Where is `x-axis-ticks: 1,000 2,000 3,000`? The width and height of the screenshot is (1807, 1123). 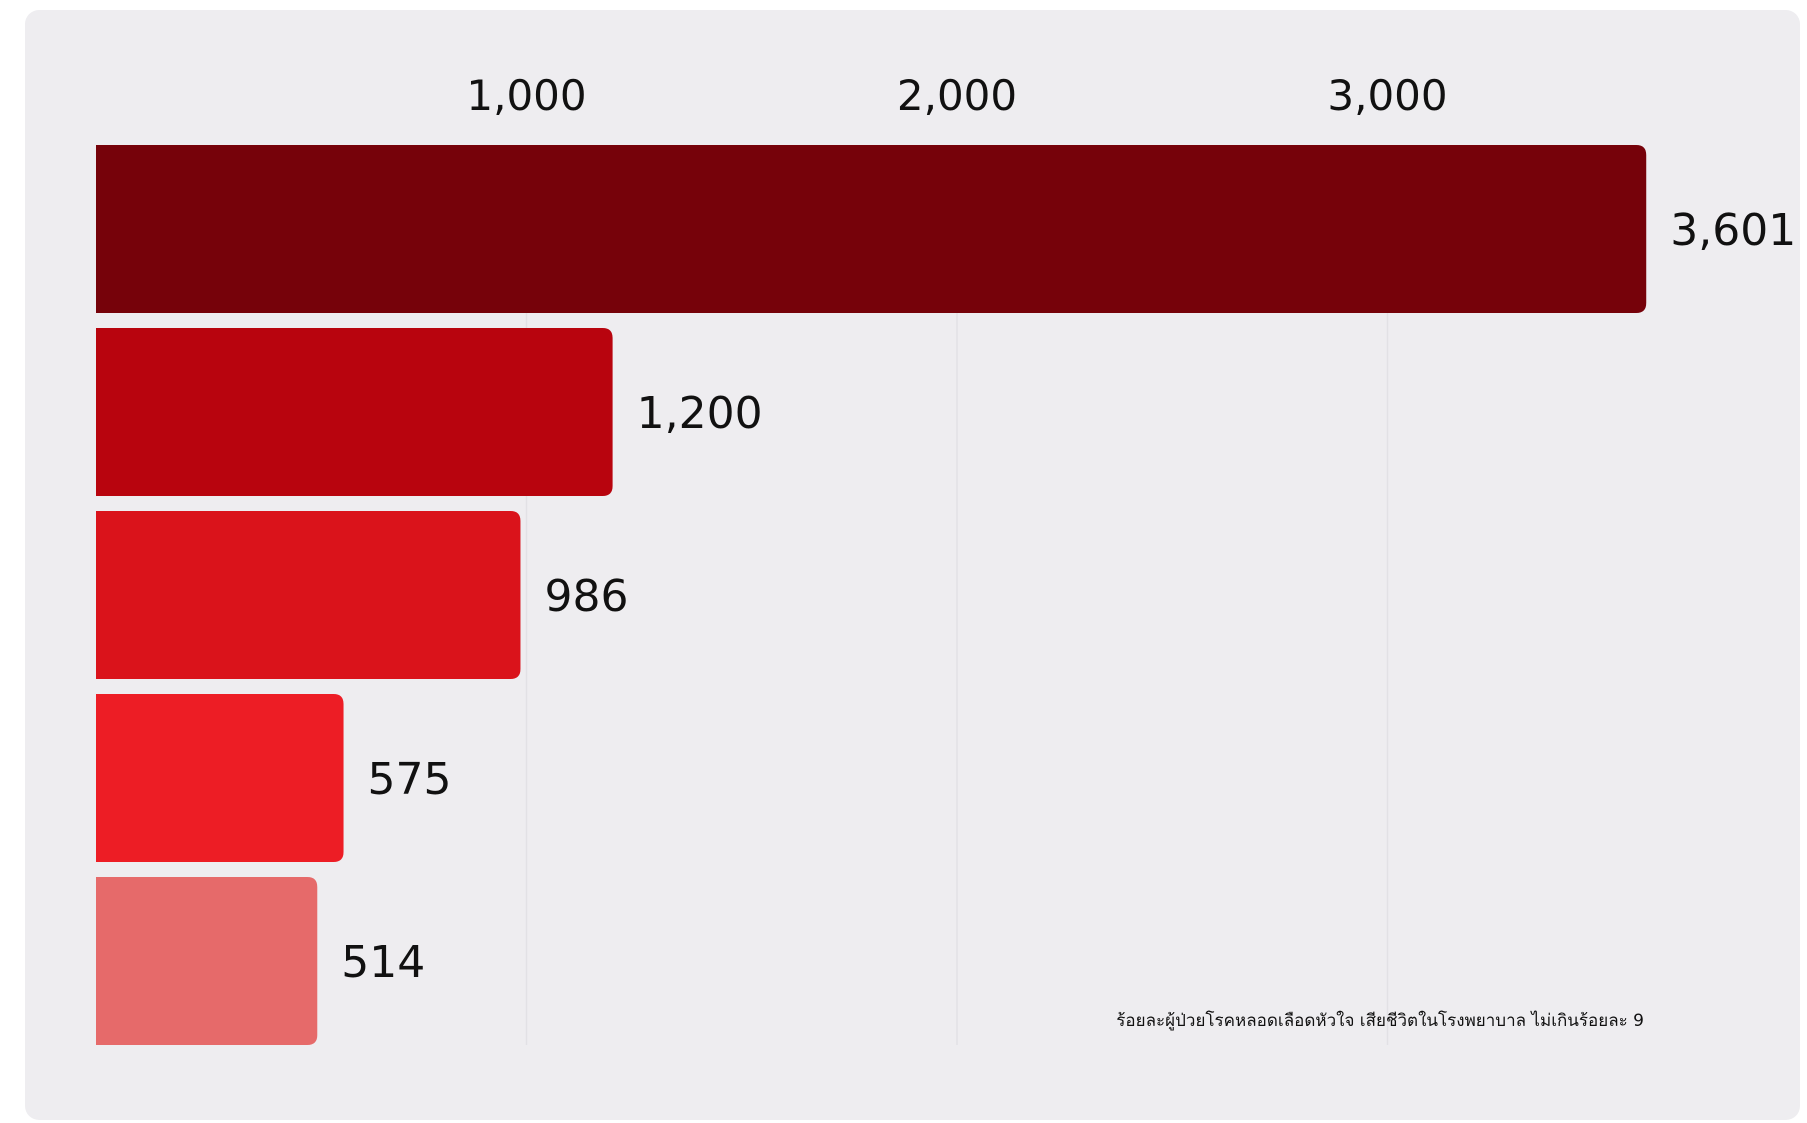 x-axis-ticks: 1,000 2,000 3,000 is located at coordinates (956, 95).